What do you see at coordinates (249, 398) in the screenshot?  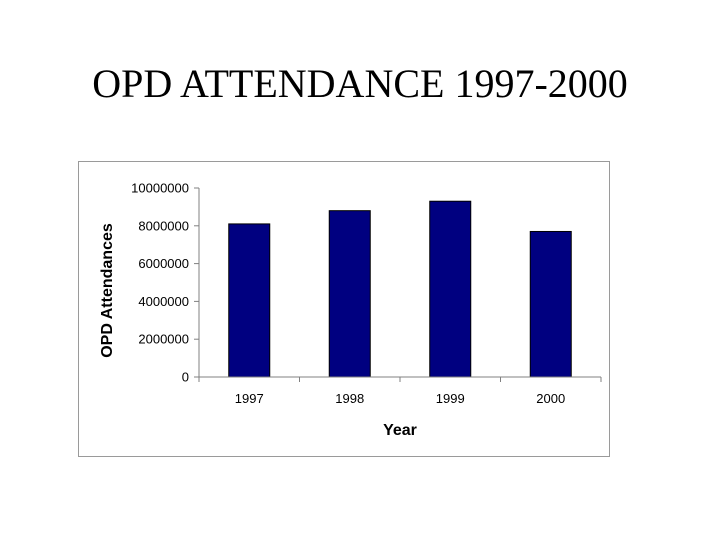 I see `x-tick-label: 1997` at bounding box center [249, 398].